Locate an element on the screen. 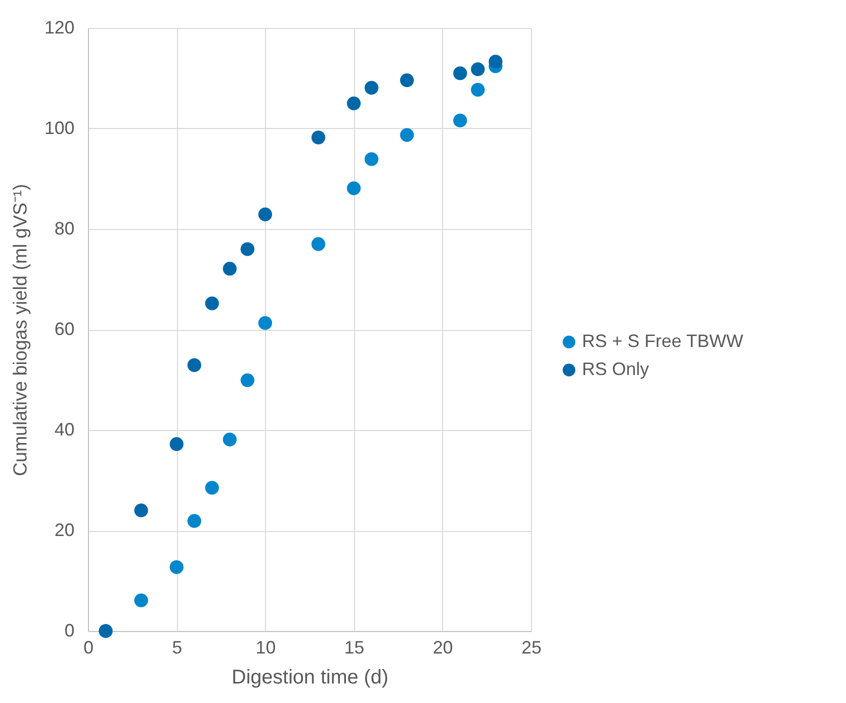 This screenshot has height=703, width=846. y-tick-label: 40 is located at coordinates (64, 430).